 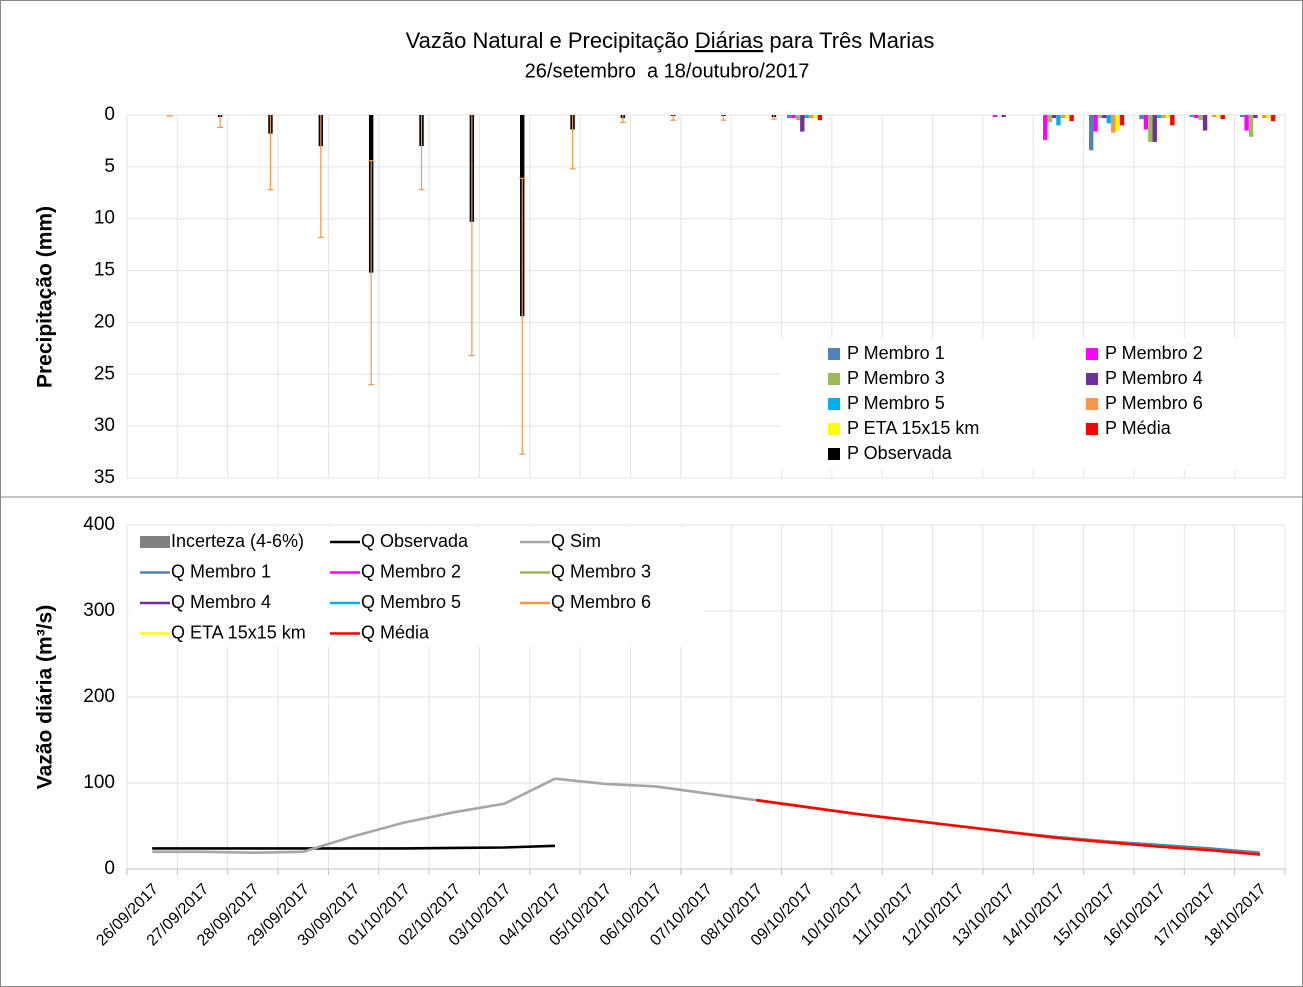 I want to click on y-axis-label: Vazão diária (m³/s), so click(x=45, y=697).